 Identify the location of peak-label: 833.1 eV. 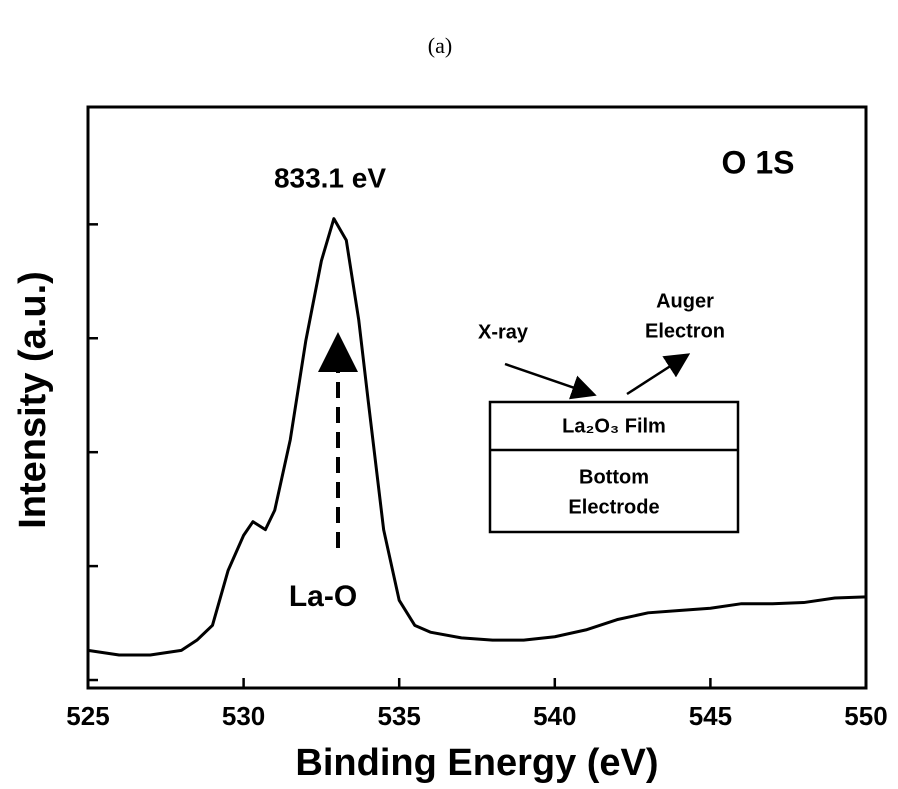
(330, 177).